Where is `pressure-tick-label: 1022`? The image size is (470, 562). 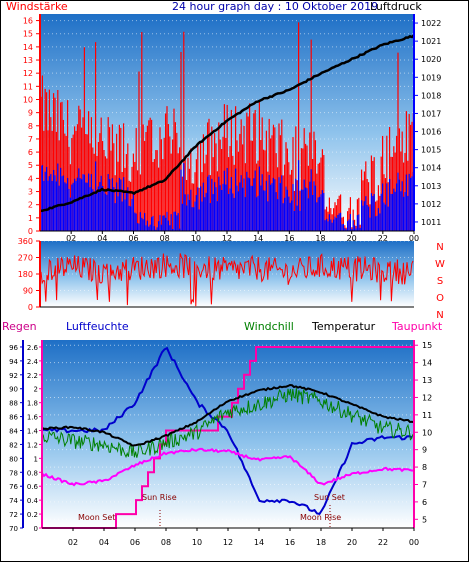
pressure-tick-label: 1022 is located at coordinates (431, 23).